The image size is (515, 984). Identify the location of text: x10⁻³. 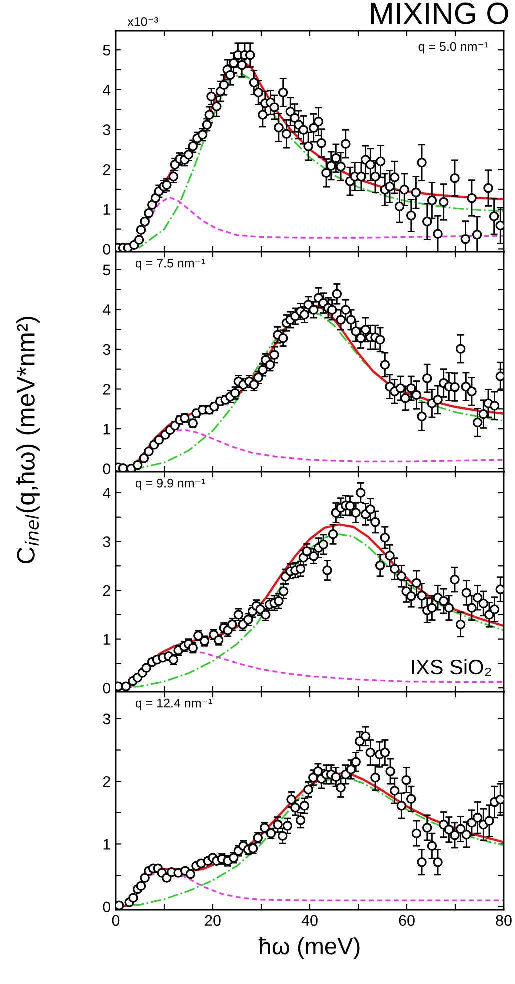
(143, 21).